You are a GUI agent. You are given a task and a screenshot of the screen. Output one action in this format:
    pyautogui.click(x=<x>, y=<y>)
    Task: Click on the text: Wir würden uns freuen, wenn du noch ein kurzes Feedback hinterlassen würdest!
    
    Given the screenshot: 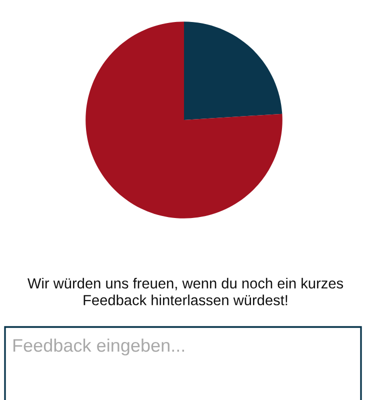 What is the action you would take?
    pyautogui.click(x=186, y=292)
    